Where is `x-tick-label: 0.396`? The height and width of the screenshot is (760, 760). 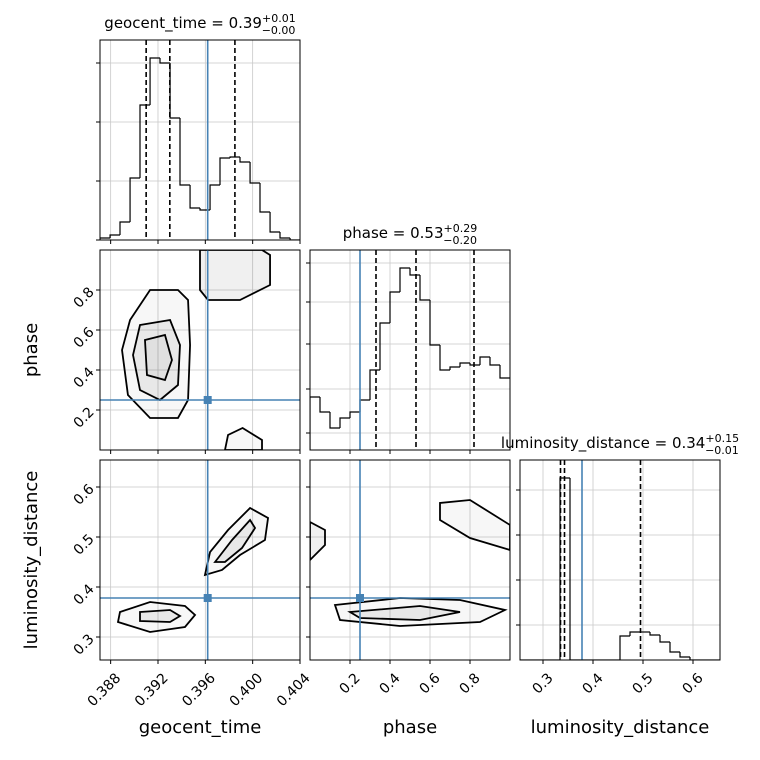 x-tick-label: 0.396 is located at coordinates (199, 690).